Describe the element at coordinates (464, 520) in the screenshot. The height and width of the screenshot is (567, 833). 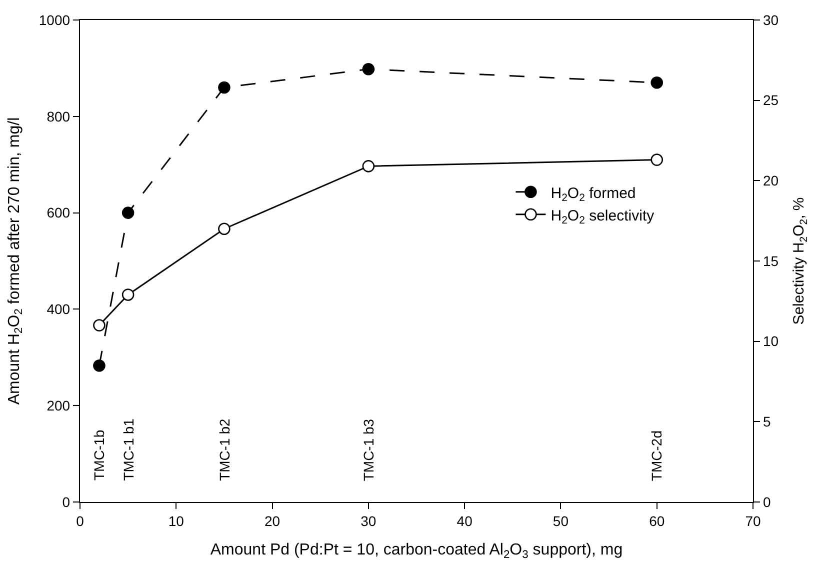
I see `x-tick-label: 40` at that location.